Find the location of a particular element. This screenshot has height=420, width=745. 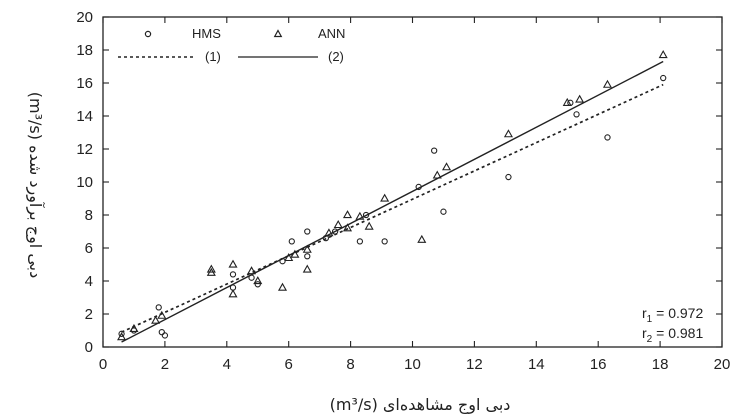

x-axis-title: دبی اوج مشاهده‌ای (m³/s) is located at coordinates (420, 405).